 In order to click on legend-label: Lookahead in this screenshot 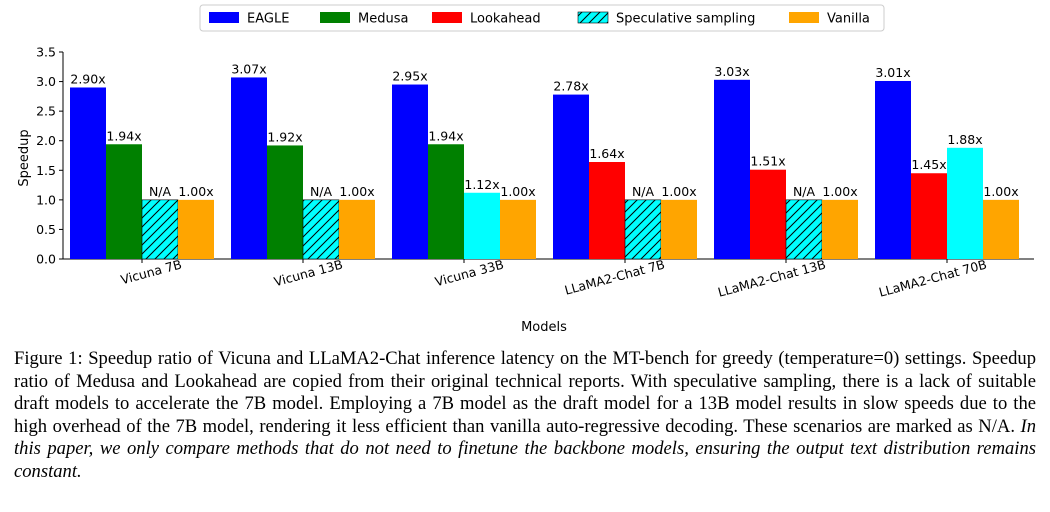, I will do `click(505, 19)`.